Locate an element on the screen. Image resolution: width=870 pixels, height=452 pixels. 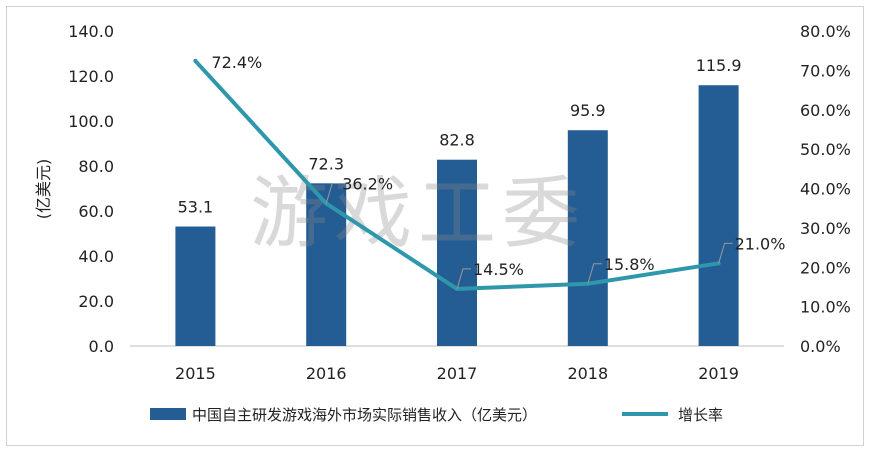
bar-2018 is located at coordinates (587, 238).